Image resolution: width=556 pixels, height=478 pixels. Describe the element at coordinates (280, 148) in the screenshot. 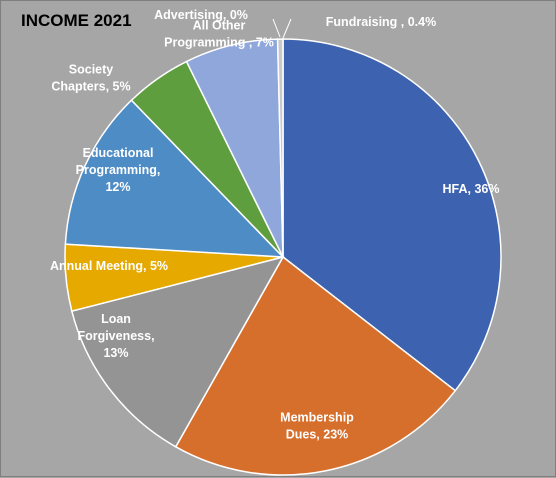

I see `pie-slice-fundraising` at that location.